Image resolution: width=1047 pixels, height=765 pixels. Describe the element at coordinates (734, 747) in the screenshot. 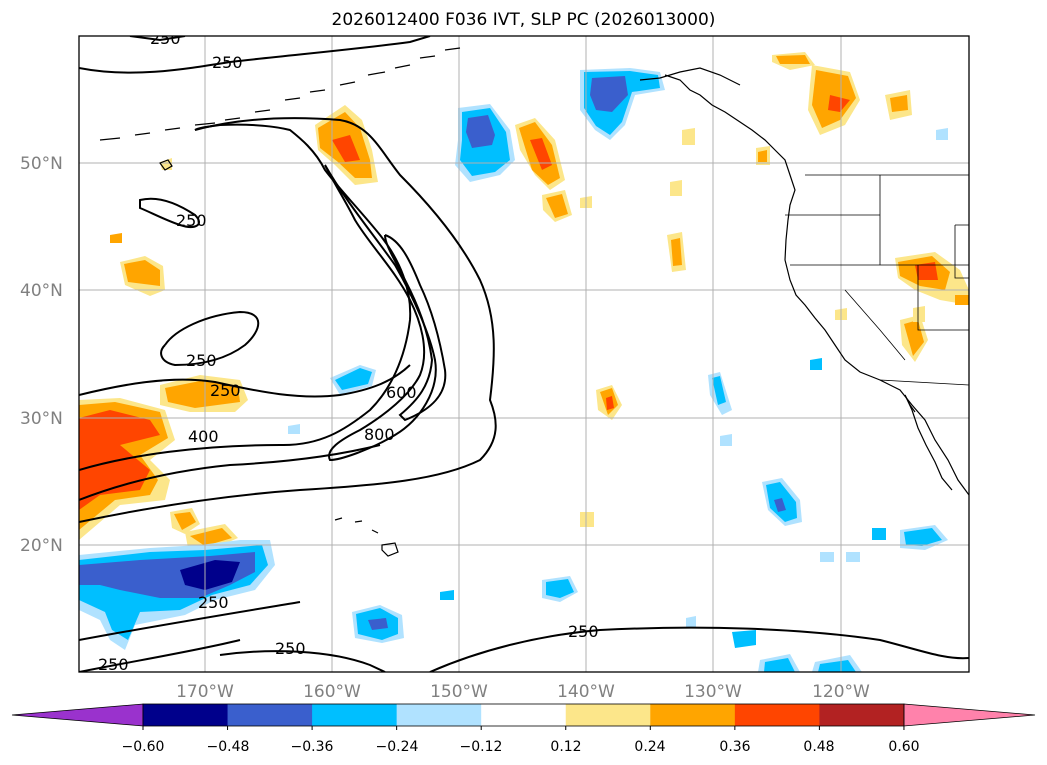

I see `colorbar-tick-label: 0.36` at that location.